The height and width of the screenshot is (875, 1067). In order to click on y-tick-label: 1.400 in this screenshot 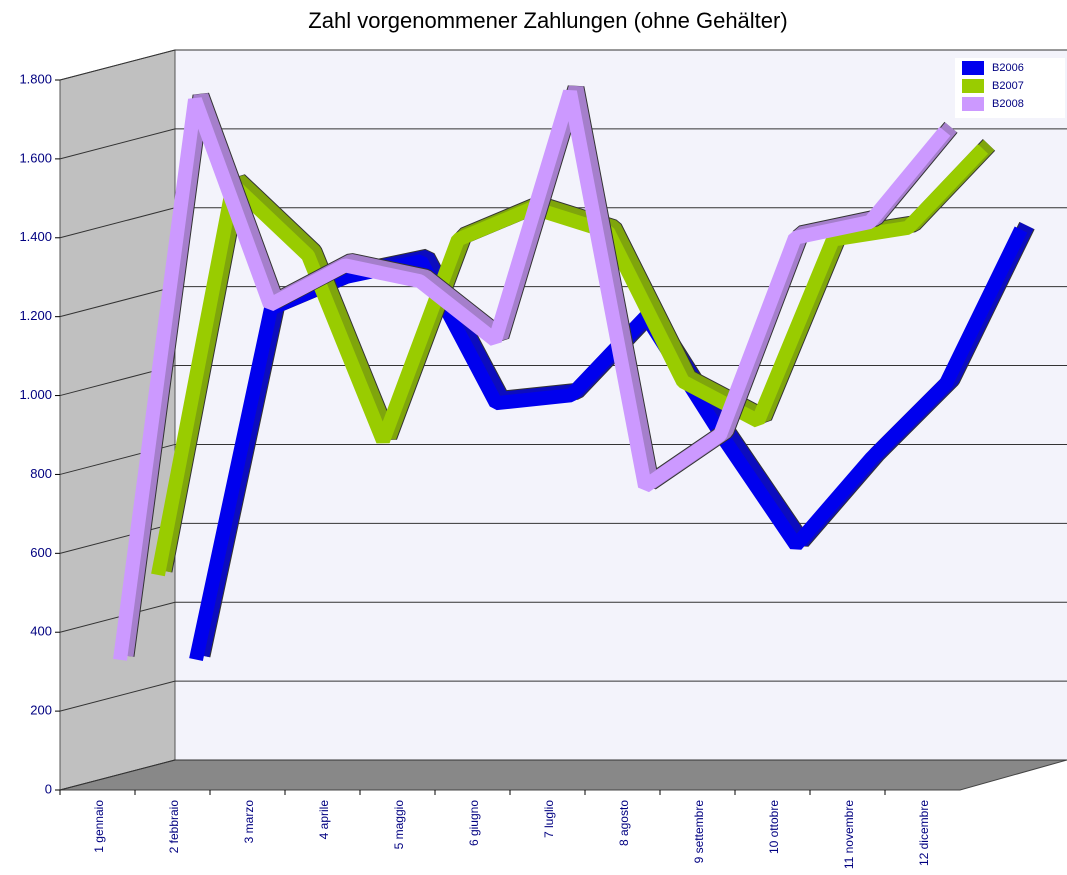, I will do `click(35, 236)`.